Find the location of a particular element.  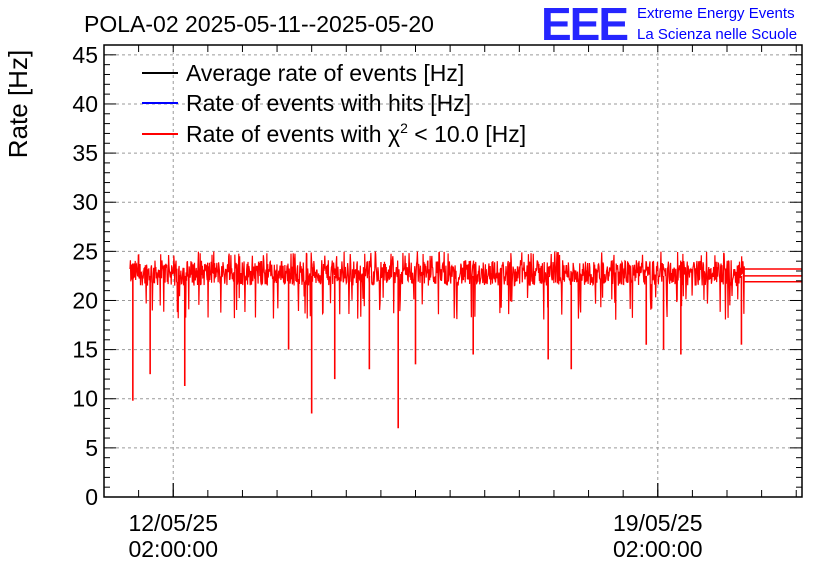

y-tick-label: 35 is located at coordinates (85, 153).